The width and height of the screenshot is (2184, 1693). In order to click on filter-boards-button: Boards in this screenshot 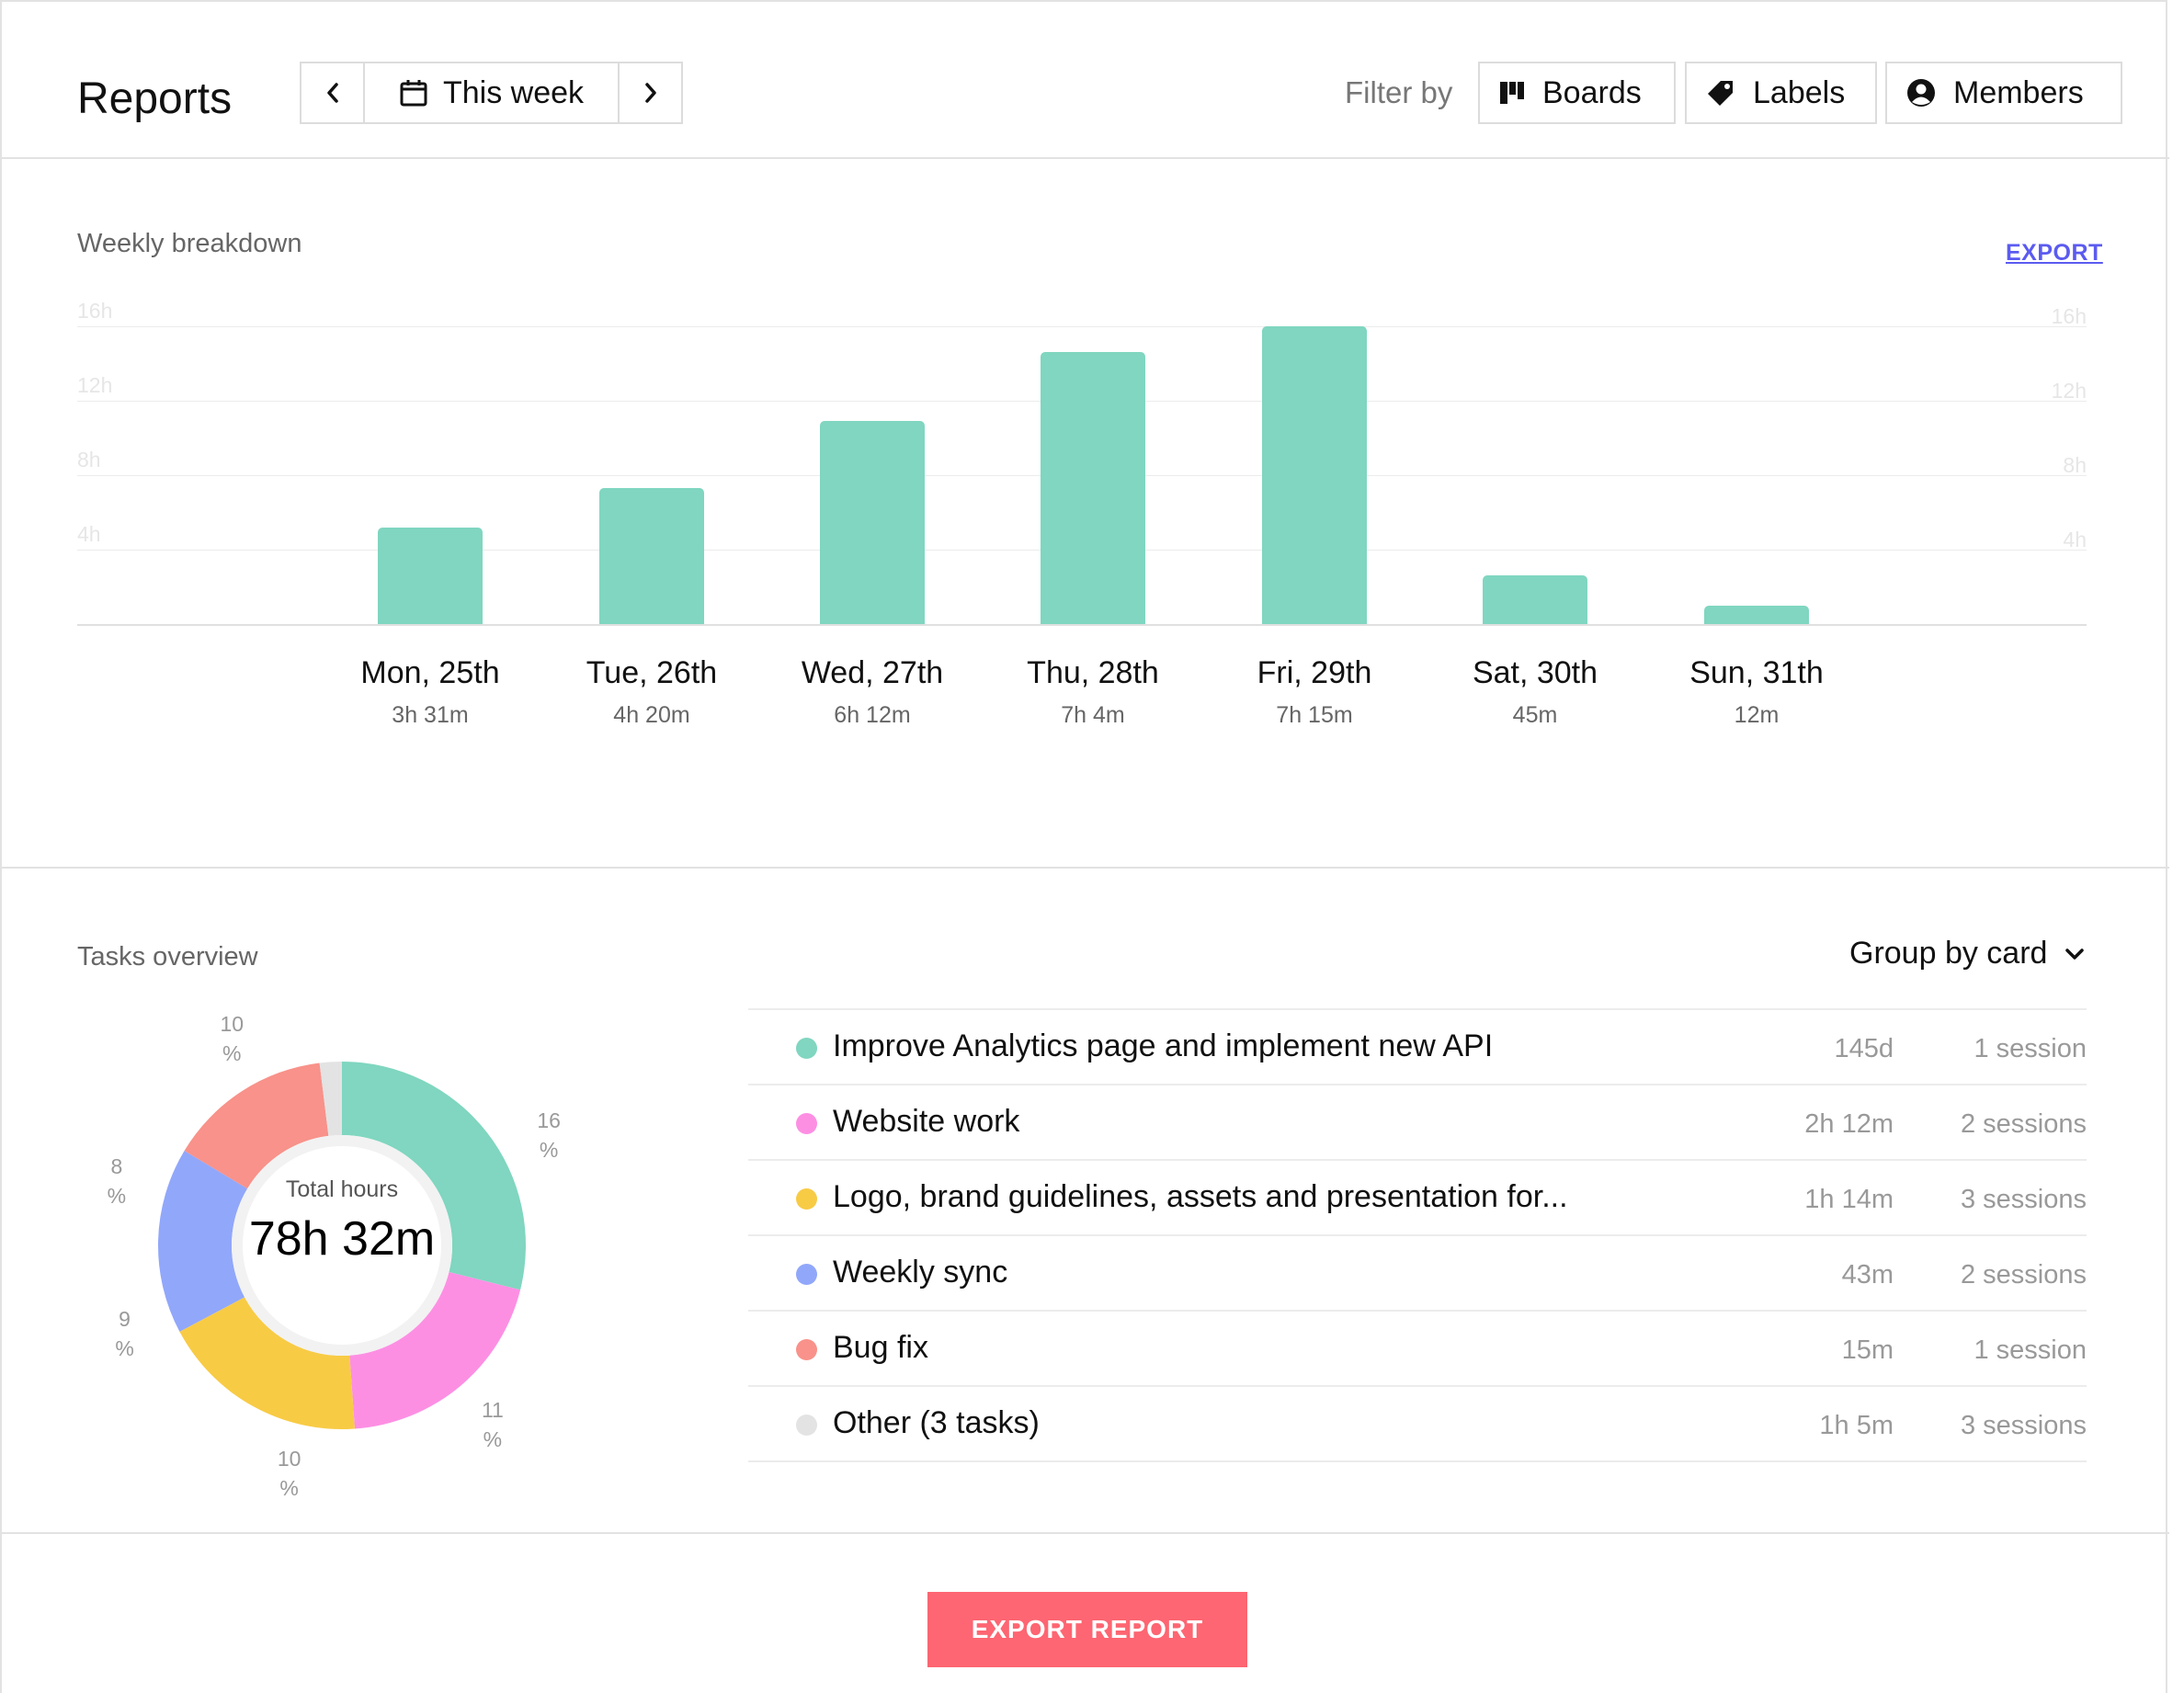, I will do `click(1577, 93)`.